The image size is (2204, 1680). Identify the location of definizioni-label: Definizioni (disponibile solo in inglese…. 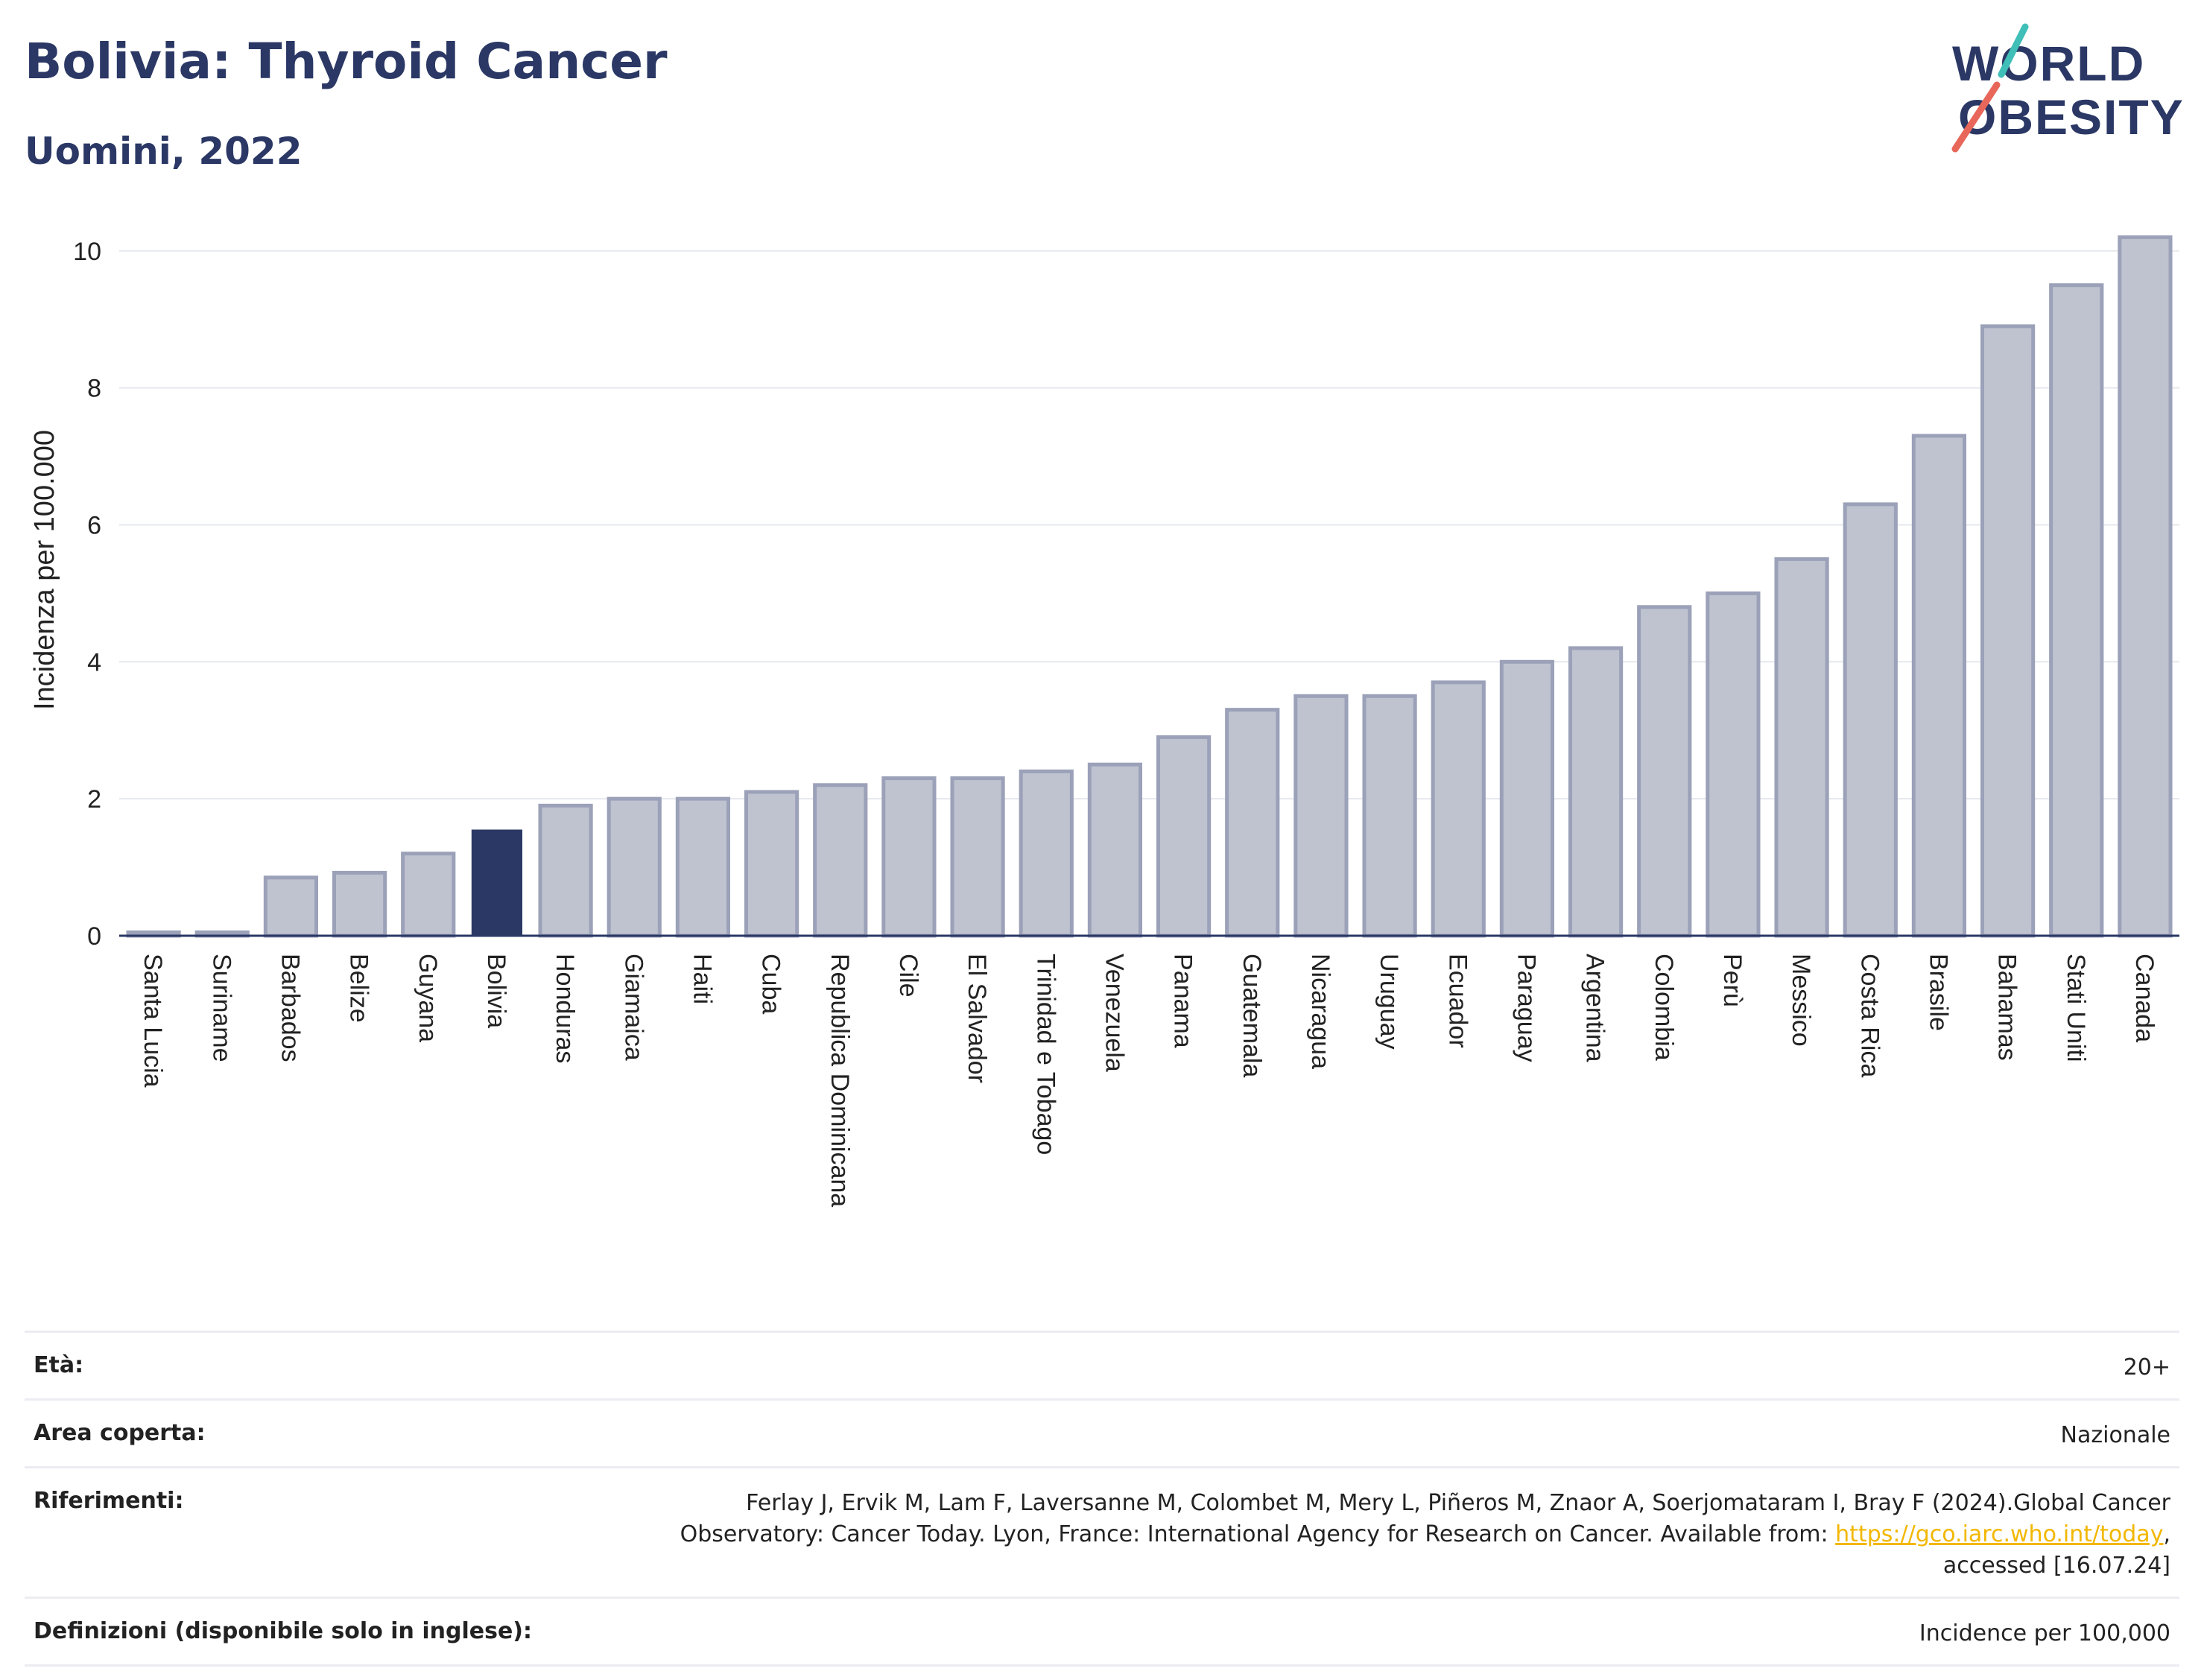
(283, 1631).